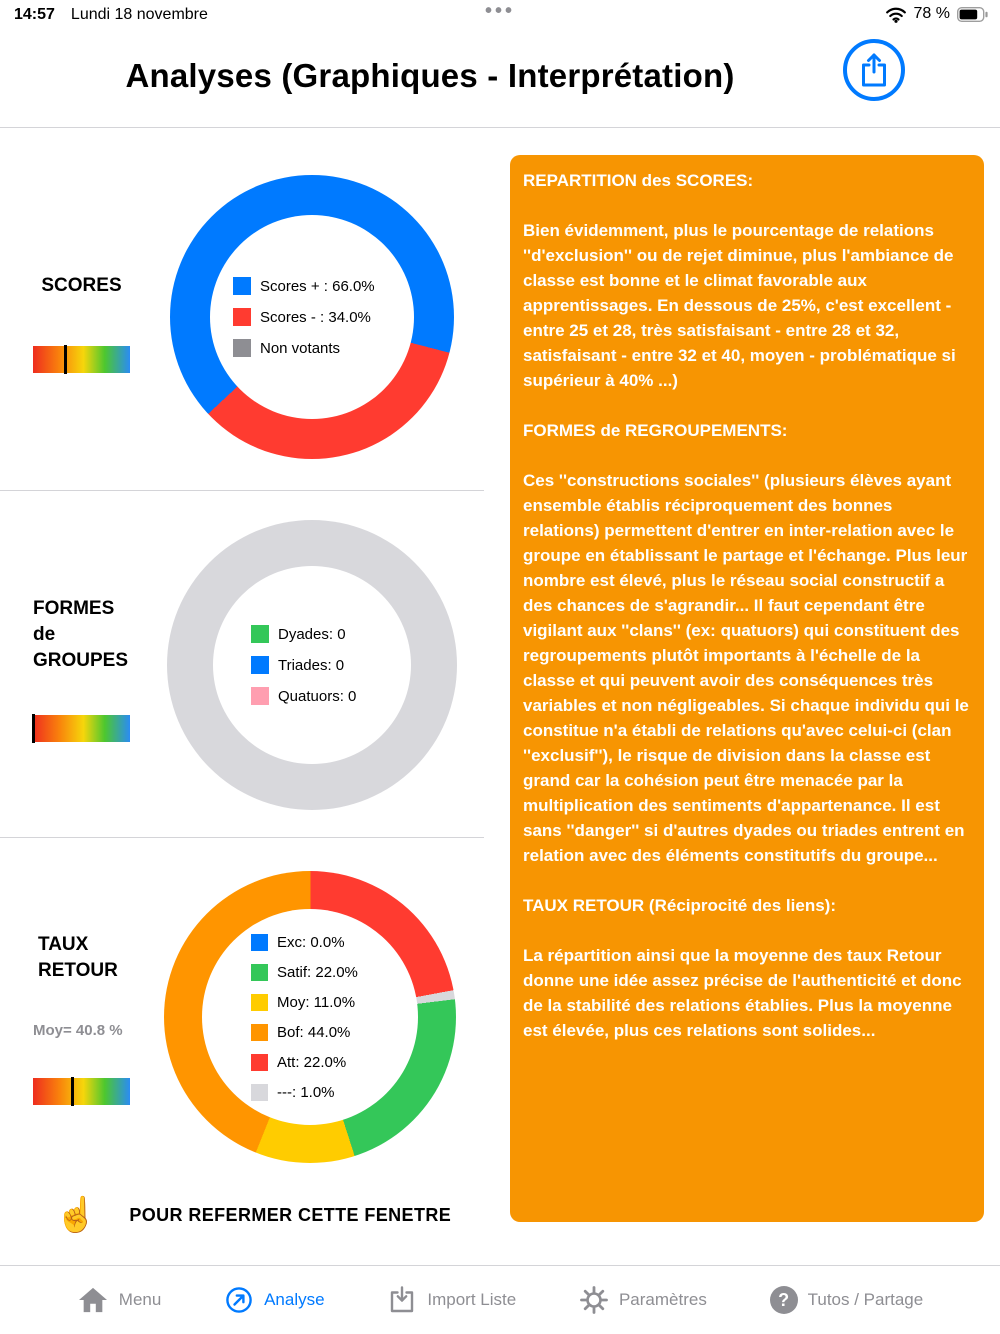  What do you see at coordinates (500, 127) in the screenshot?
I see `header-divider` at bounding box center [500, 127].